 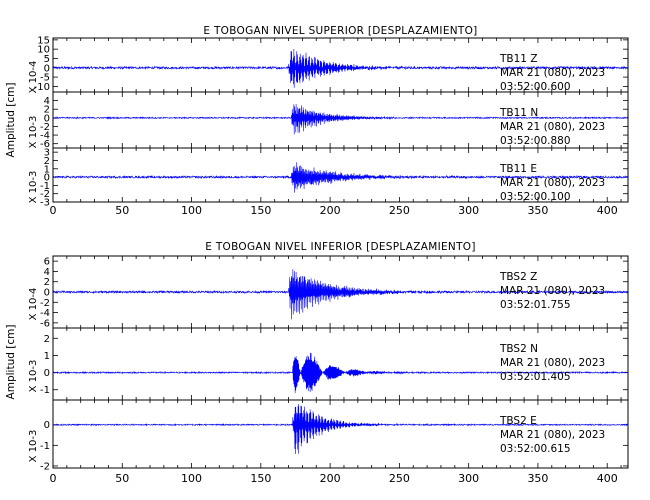 I want to click on trace-time-label: 03:52:00.100, so click(x=535, y=197).